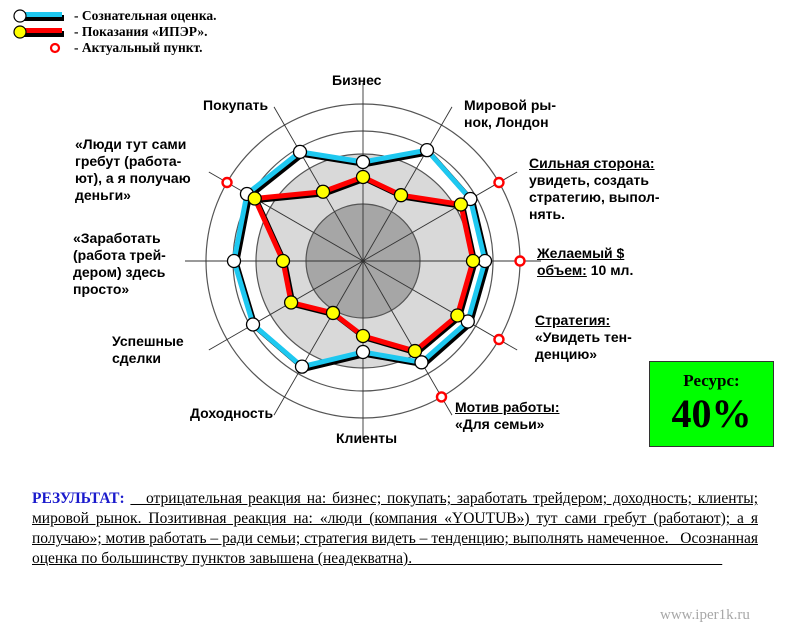 The width and height of the screenshot is (800, 635). Describe the element at coordinates (133, 178) in the screenshot. I see `axis-label-line: ют), а я получаю` at that location.